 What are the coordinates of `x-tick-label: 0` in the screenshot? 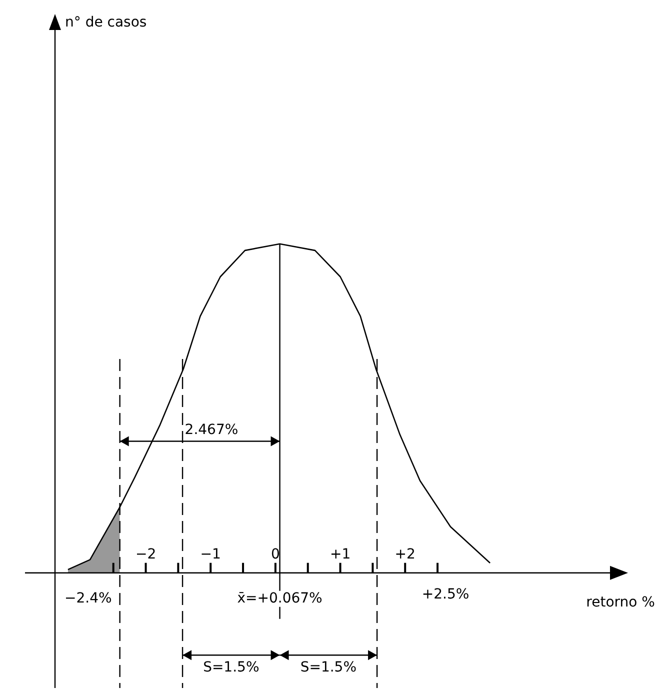 It's located at (275, 554).